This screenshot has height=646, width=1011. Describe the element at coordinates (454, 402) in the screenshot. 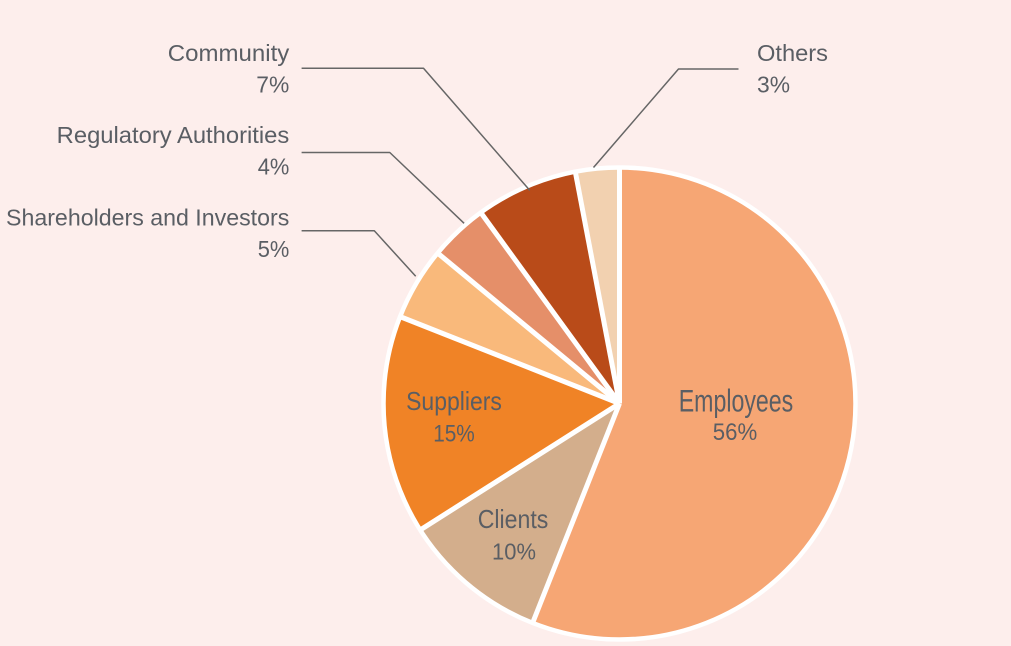

I see `svg-text: Suppliers` at that location.